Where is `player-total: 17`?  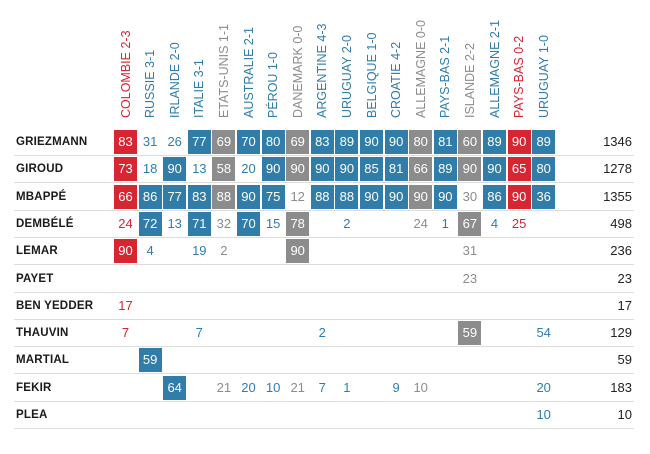
player-total: 17 is located at coordinates (624, 305).